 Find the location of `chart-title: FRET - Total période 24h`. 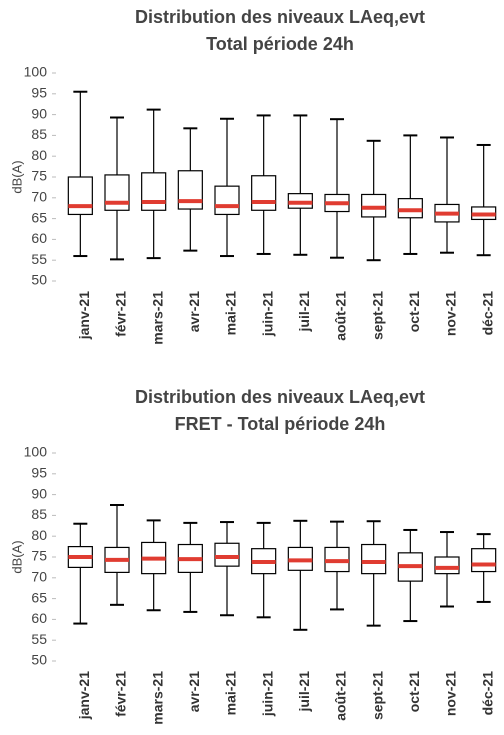

chart-title: FRET - Total période 24h is located at coordinates (280, 424).